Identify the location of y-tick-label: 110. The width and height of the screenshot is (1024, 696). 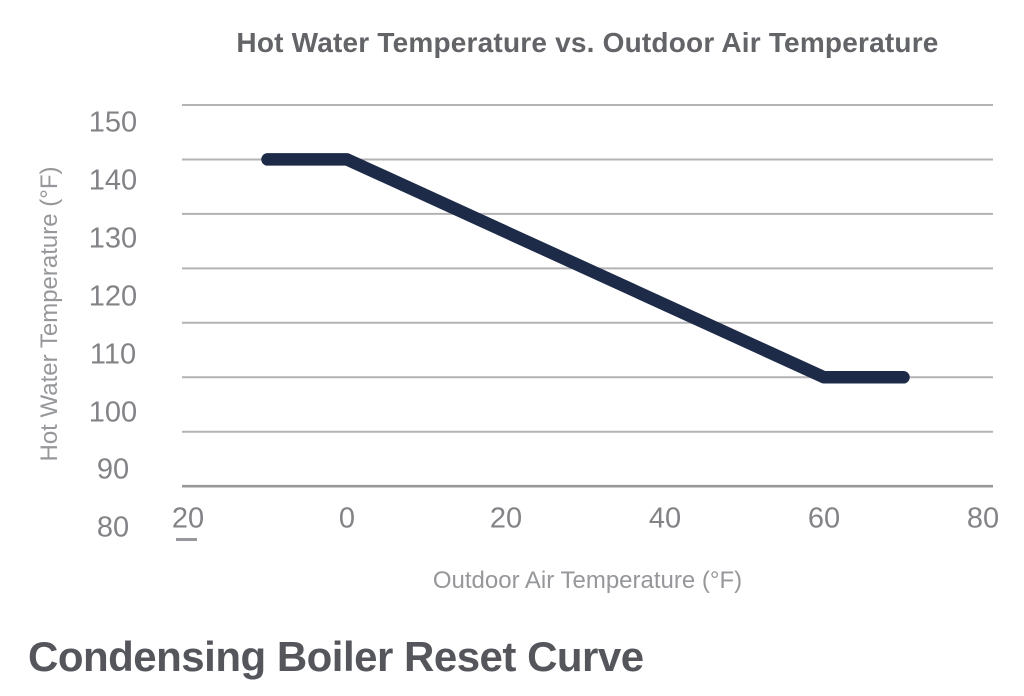
(113, 354).